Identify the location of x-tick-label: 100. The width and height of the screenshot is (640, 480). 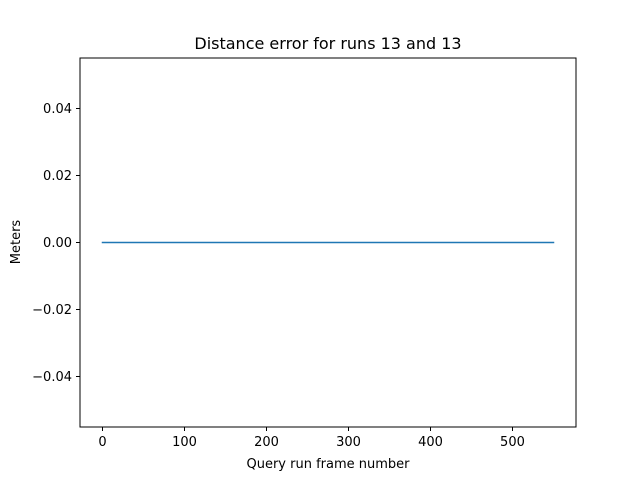
(184, 442).